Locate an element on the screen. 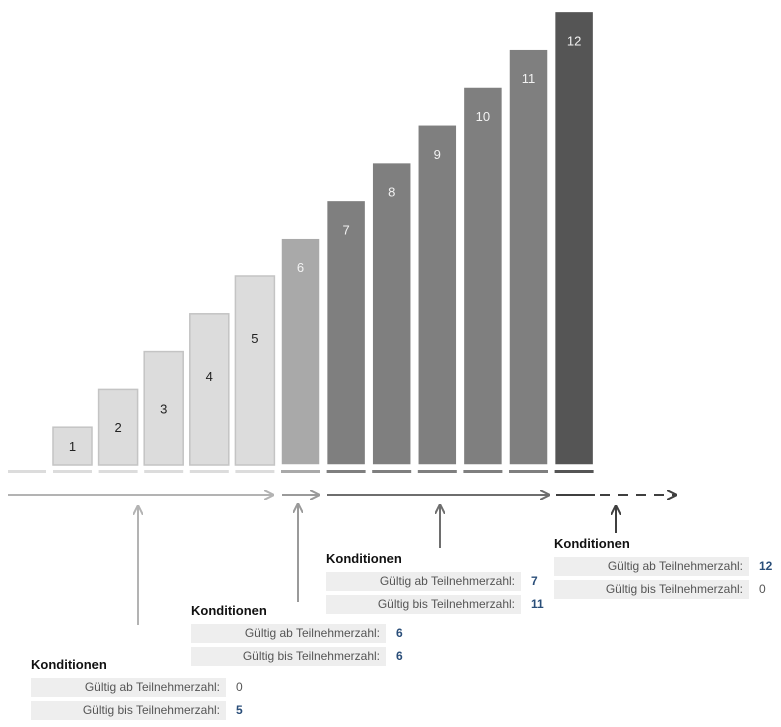 This screenshot has height=727, width=781. valid-from-value: 7 is located at coordinates (534, 581).